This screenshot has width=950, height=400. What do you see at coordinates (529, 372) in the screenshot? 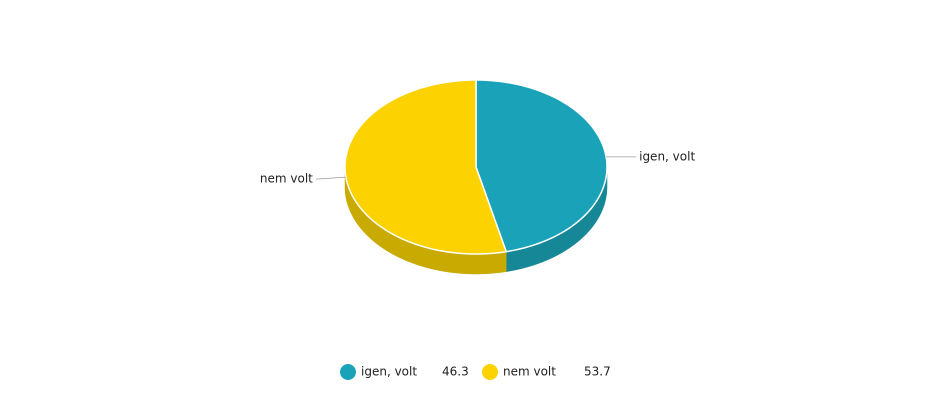
I see `legend-label: nem volt` at bounding box center [529, 372].